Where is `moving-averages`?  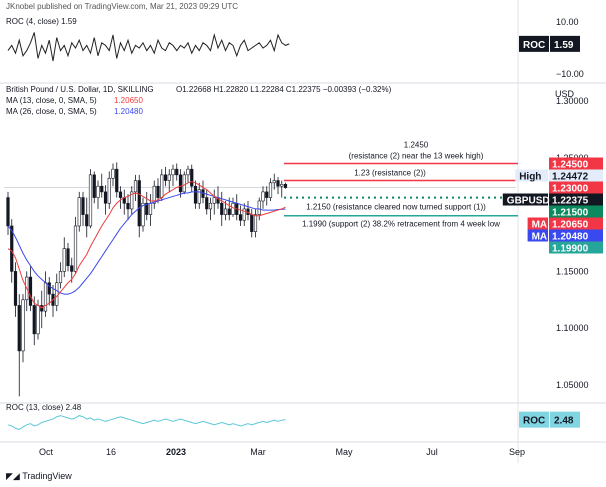 moving-averages is located at coordinates (146, 245).